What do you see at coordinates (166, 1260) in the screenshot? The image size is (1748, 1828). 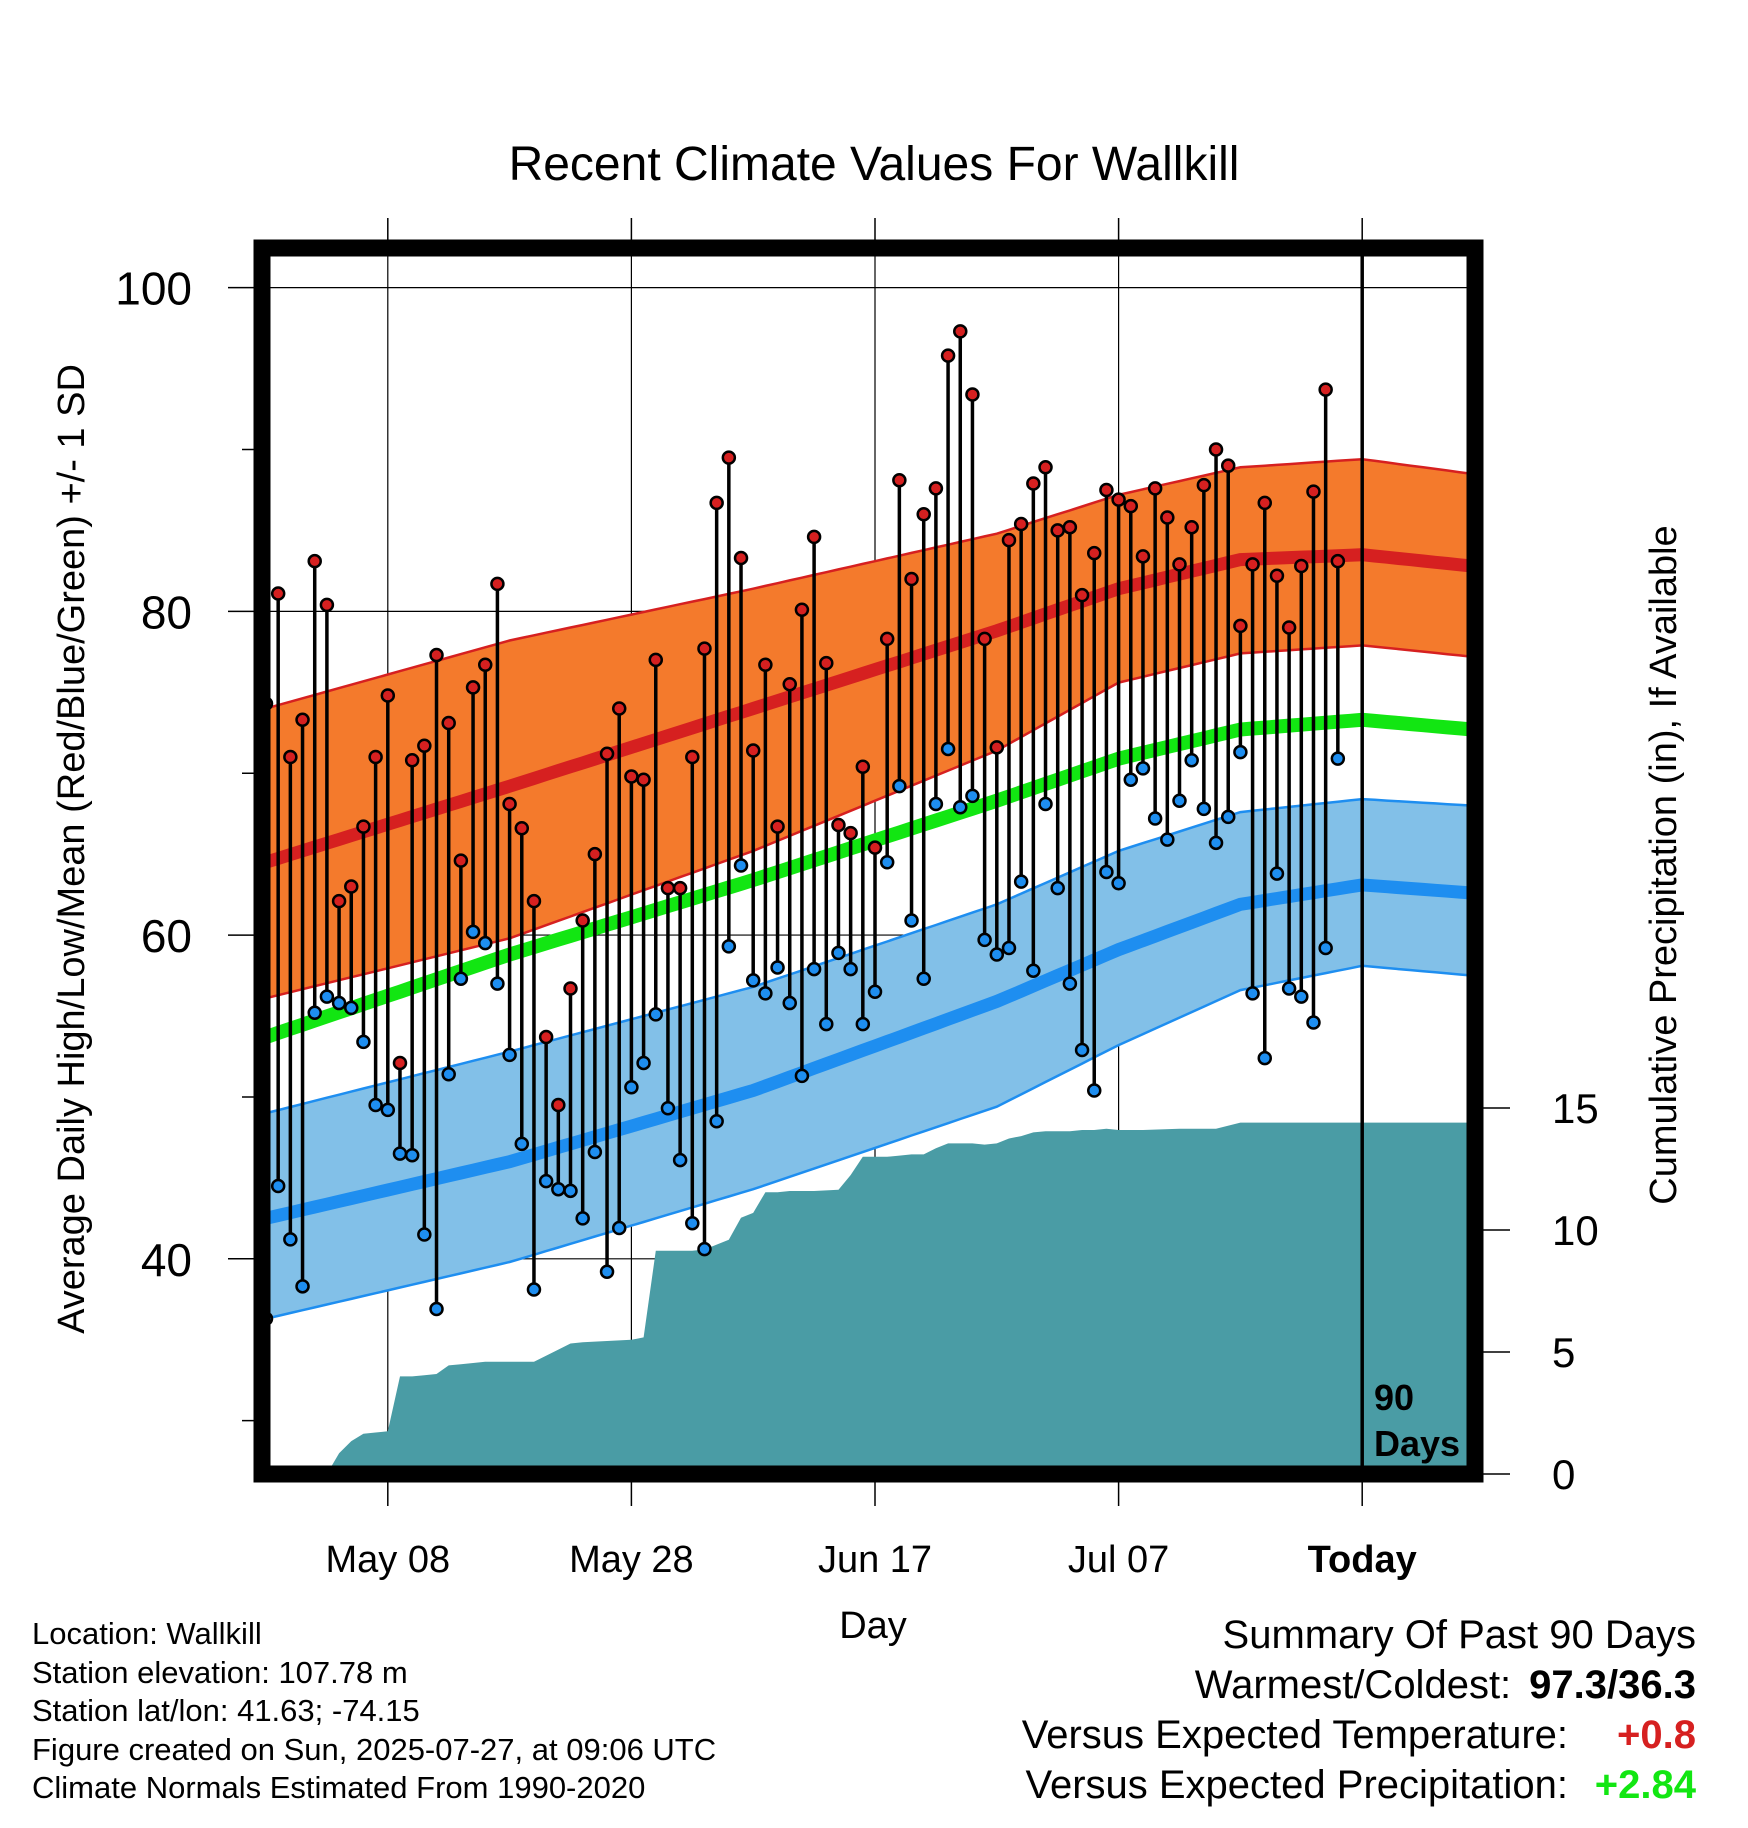 I see `y-tick-label: 40` at bounding box center [166, 1260].